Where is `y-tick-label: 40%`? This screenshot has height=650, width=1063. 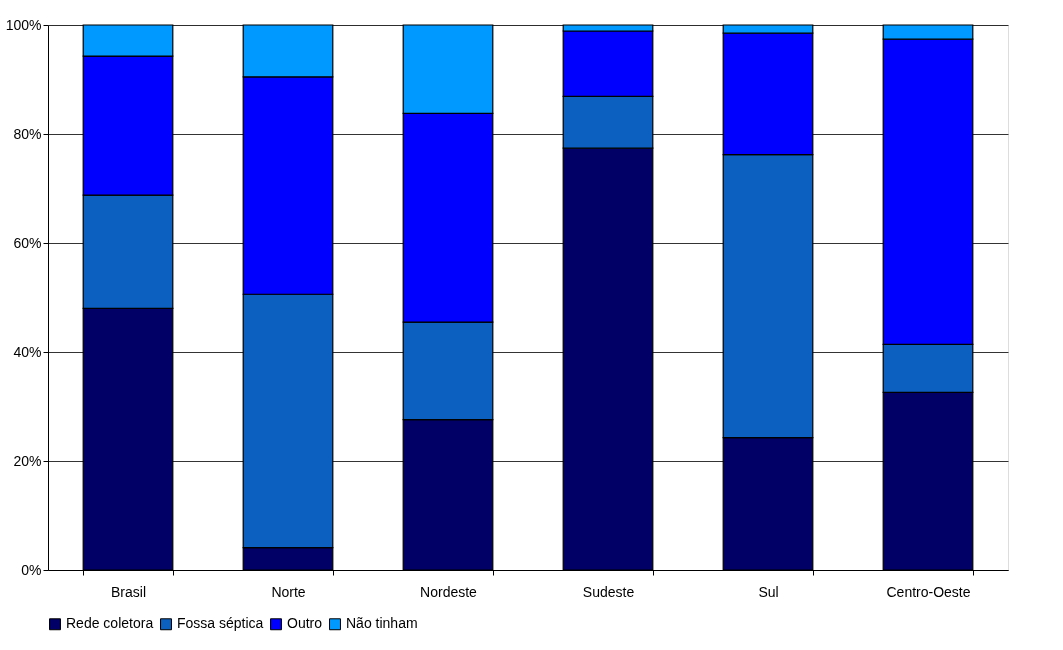
y-tick-label: 40% is located at coordinates (27, 351).